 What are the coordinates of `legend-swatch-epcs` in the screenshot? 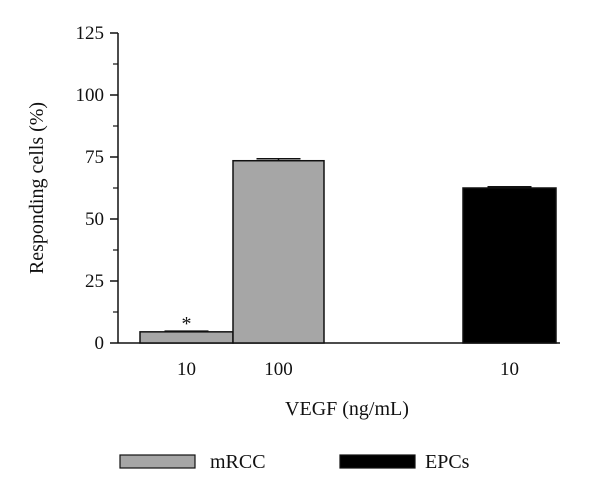 It's located at (377, 461).